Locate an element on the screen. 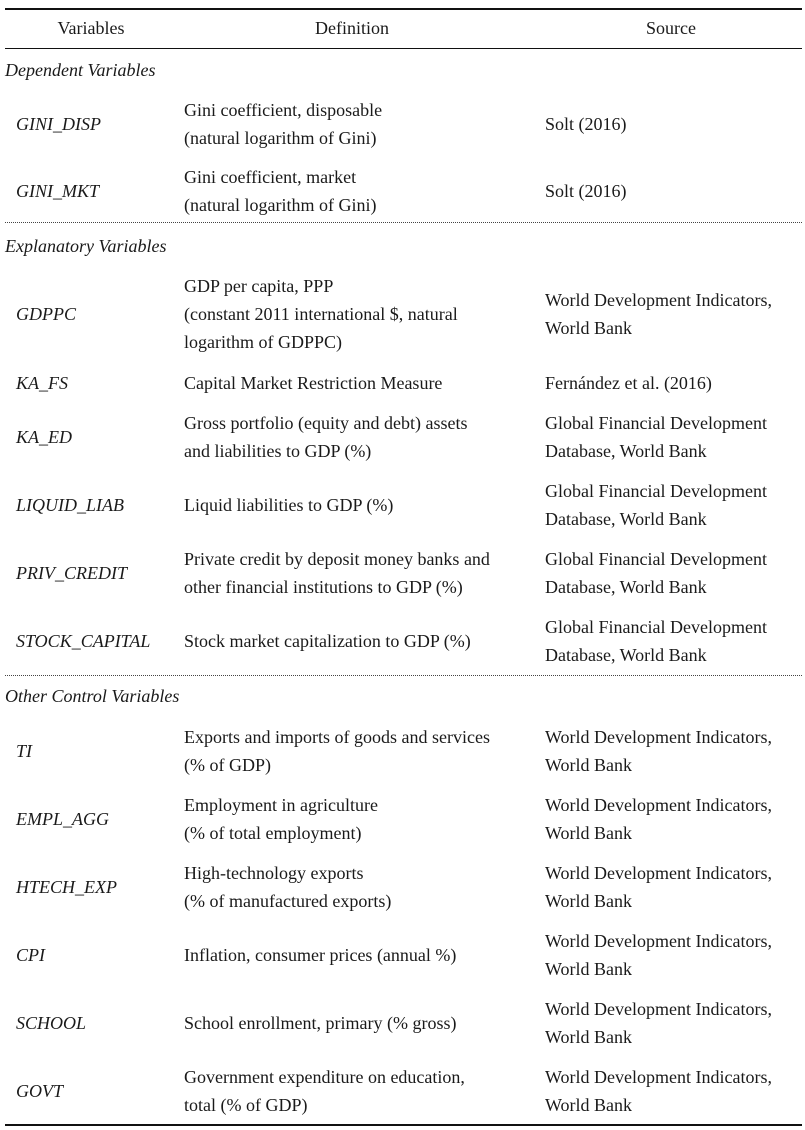  variable-name: GINI_MKT is located at coordinates (58, 190).